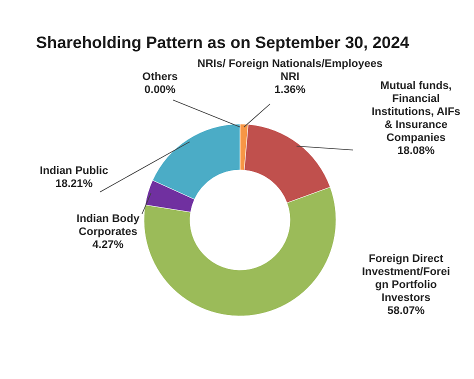 Image resolution: width=474 pixels, height=379 pixels. What do you see at coordinates (108, 225) in the screenshot?
I see `slice-label: Indian Body Corporates` at bounding box center [108, 225].